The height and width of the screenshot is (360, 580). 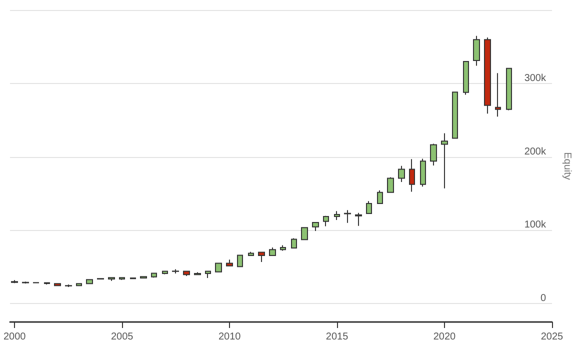 What do you see at coordinates (543, 298) in the screenshot?
I see `y-tick-label: 0` at bounding box center [543, 298].